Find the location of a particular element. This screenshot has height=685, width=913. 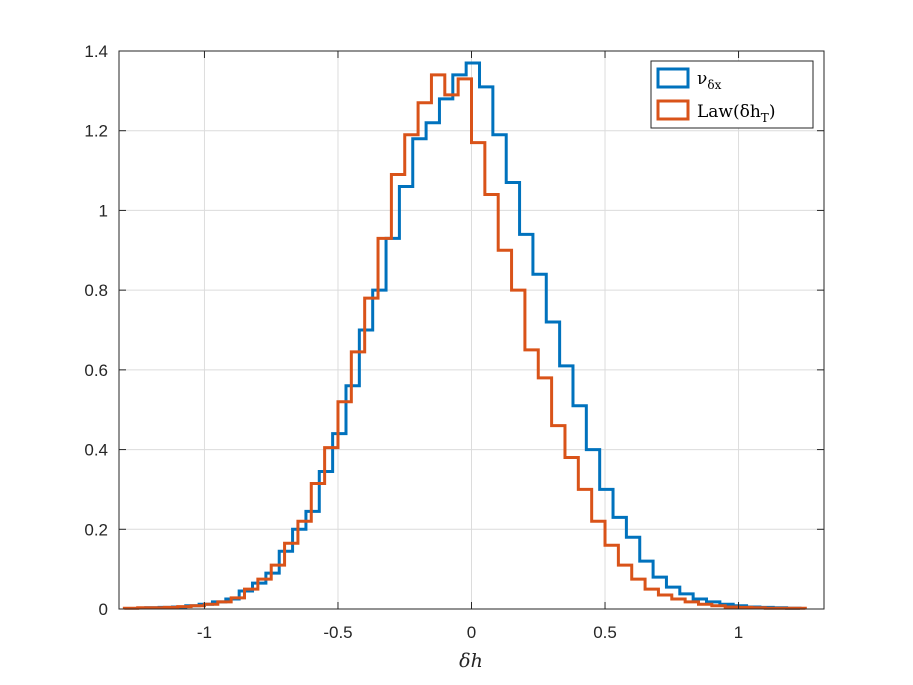

y-tick-label: 0.8 is located at coordinates (96, 290).